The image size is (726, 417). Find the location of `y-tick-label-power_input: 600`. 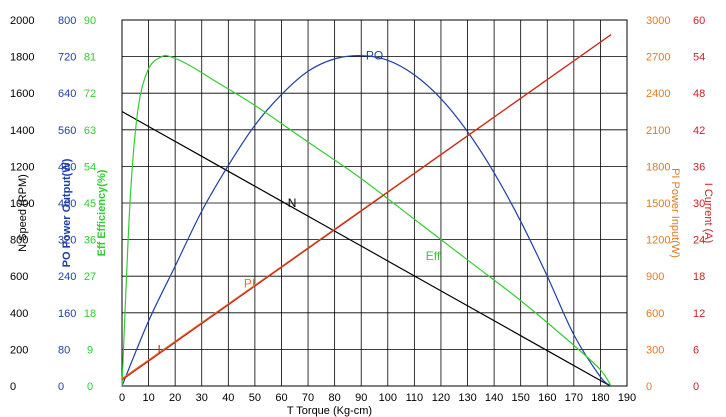

y-tick-label-power_input: 600 is located at coordinates (655, 314).